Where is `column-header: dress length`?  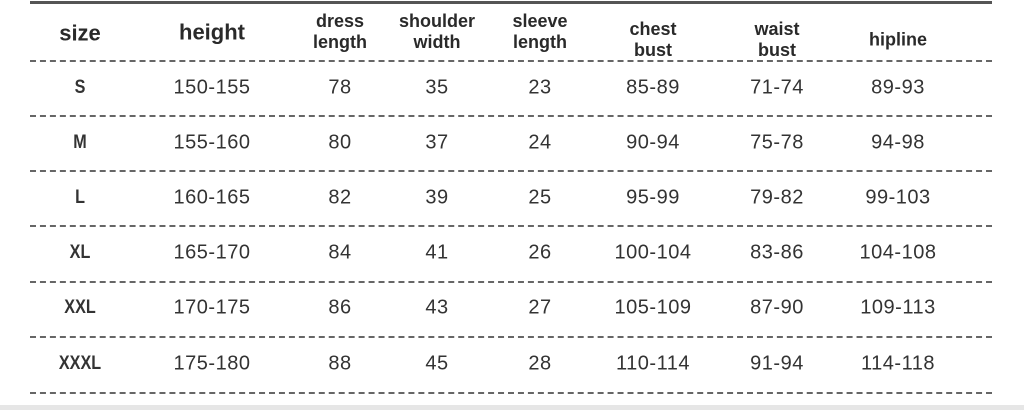
column-header: dress length is located at coordinates (340, 31).